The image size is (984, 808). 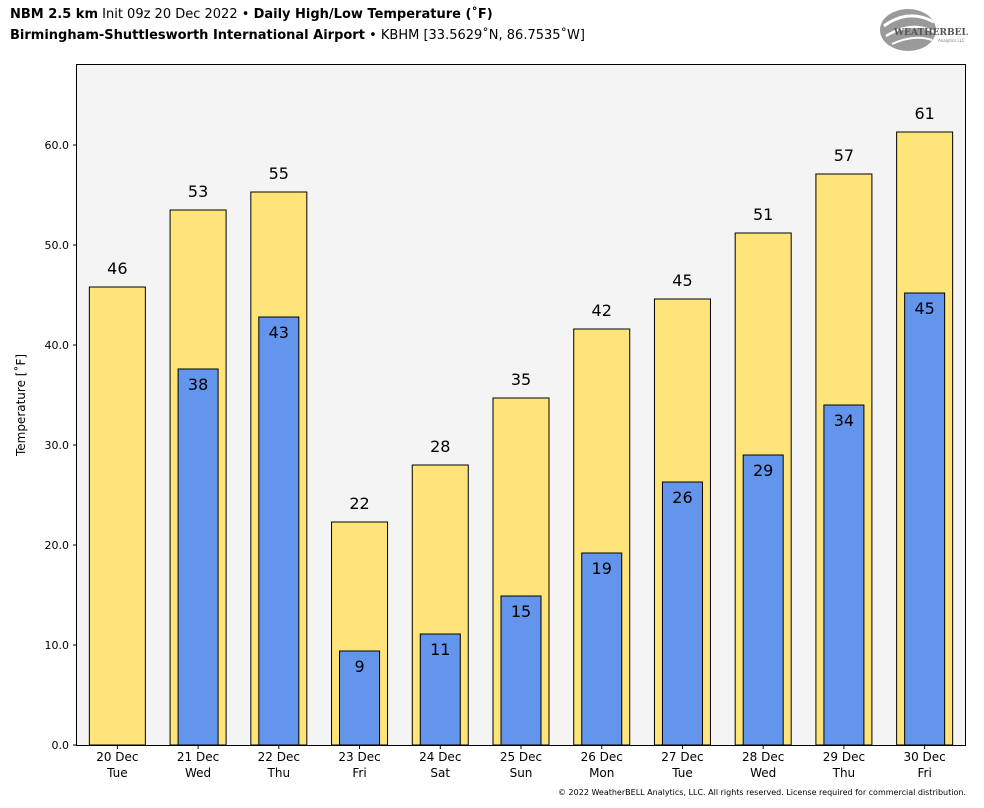 I want to click on y-tick-label: 30.0, so click(x=57, y=445).